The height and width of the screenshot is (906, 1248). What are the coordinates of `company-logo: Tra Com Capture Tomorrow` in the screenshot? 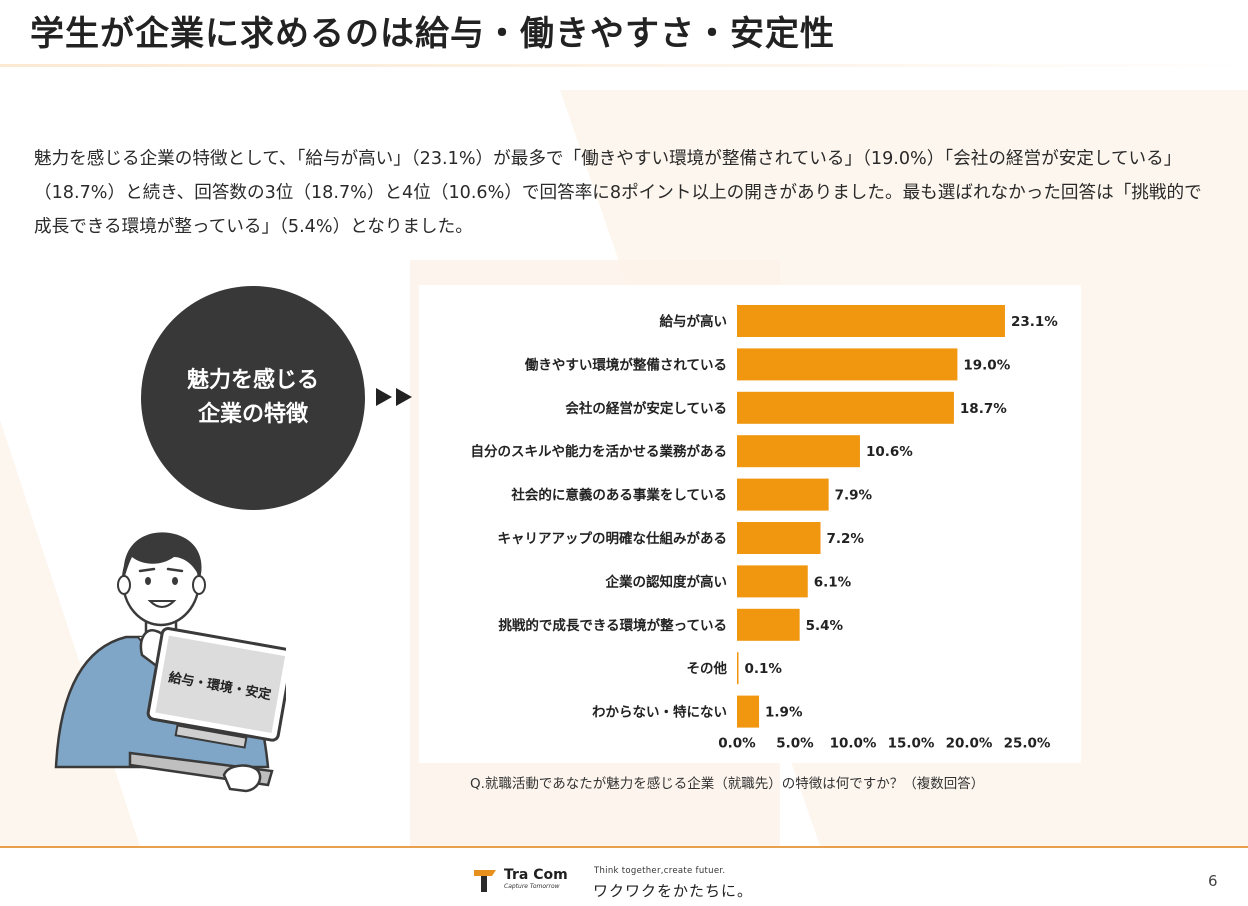 It's located at (520, 880).